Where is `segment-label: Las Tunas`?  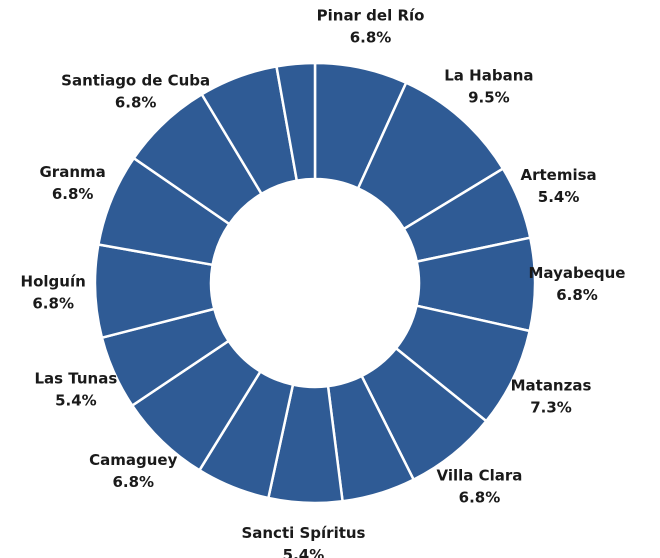 segment-label: Las Tunas is located at coordinates (75, 379).